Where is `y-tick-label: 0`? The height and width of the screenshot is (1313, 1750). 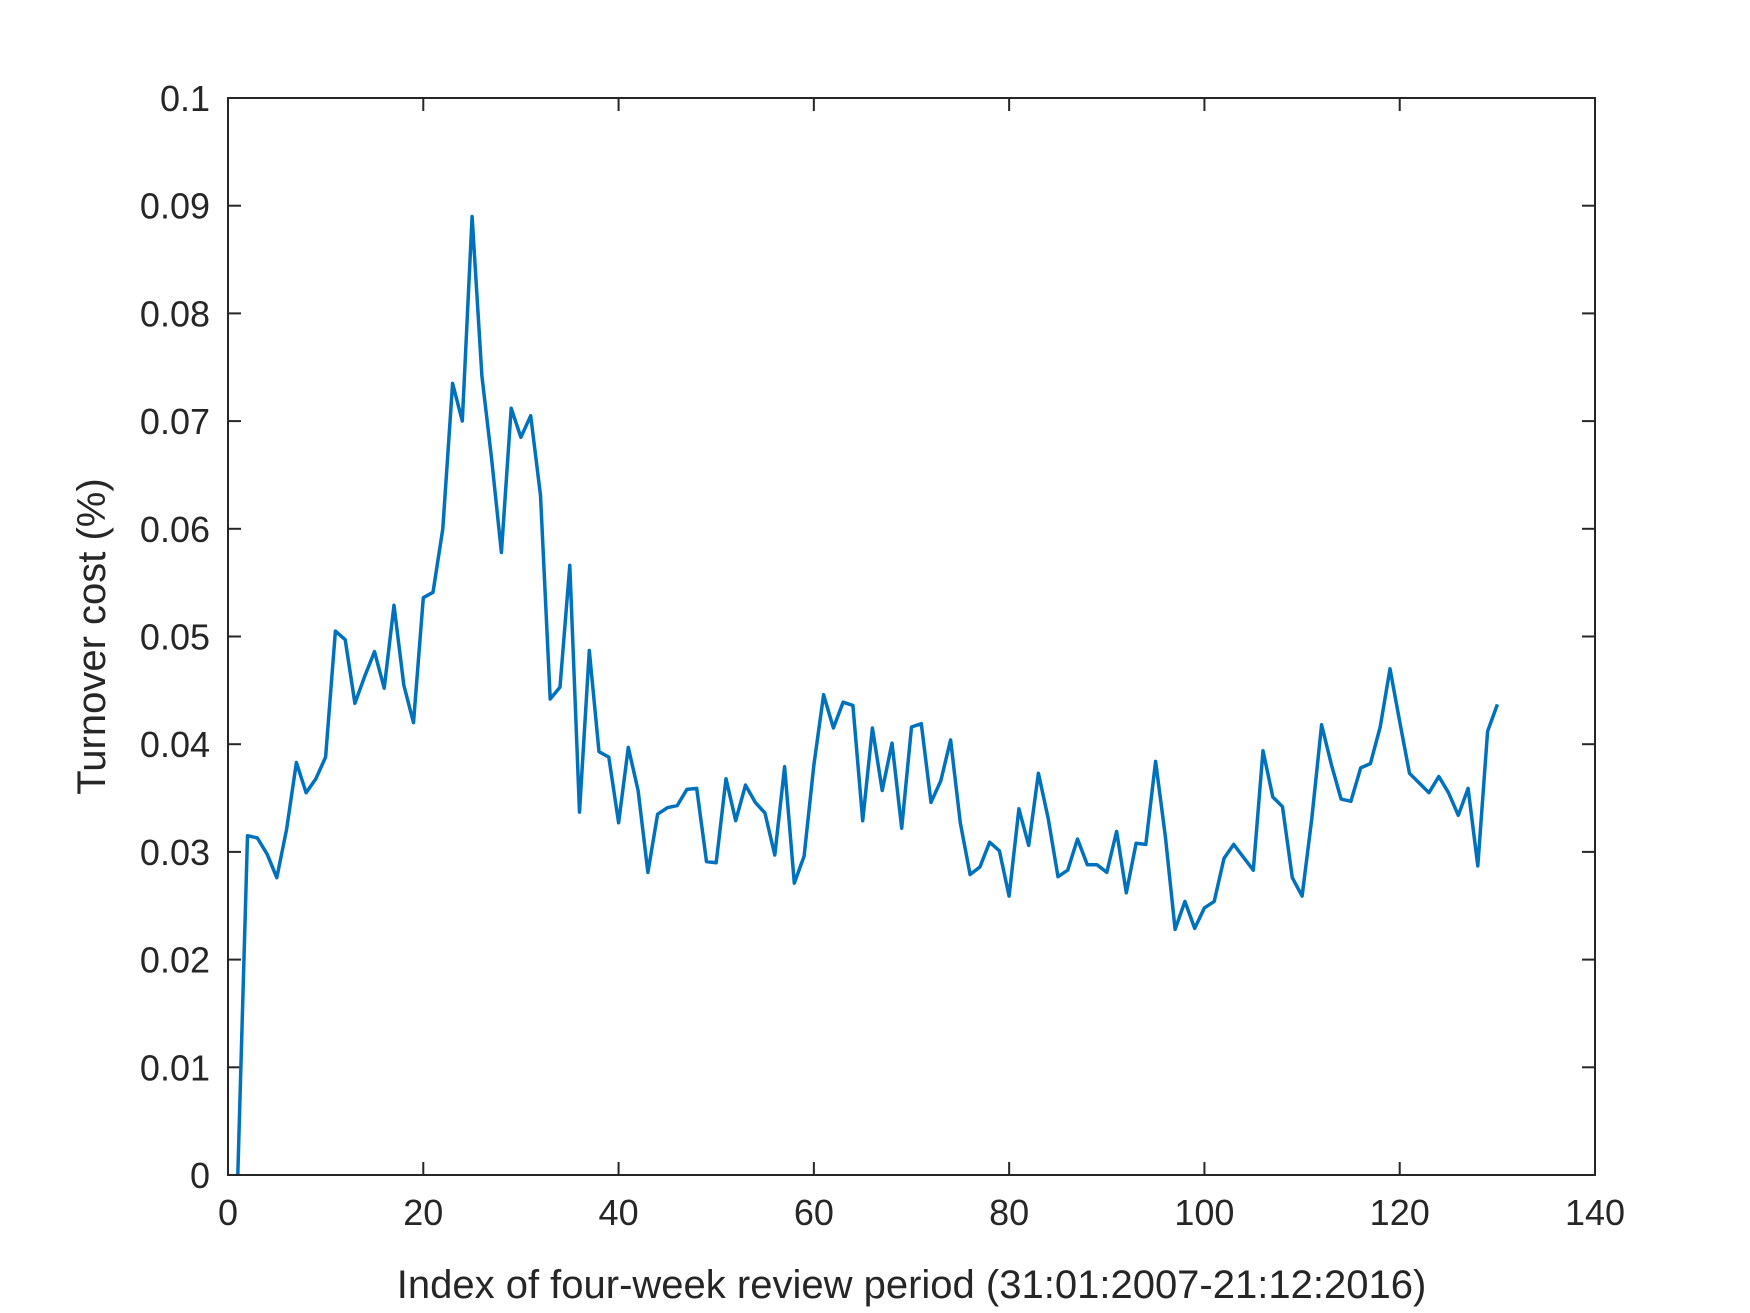 y-tick-label: 0 is located at coordinates (200, 1175).